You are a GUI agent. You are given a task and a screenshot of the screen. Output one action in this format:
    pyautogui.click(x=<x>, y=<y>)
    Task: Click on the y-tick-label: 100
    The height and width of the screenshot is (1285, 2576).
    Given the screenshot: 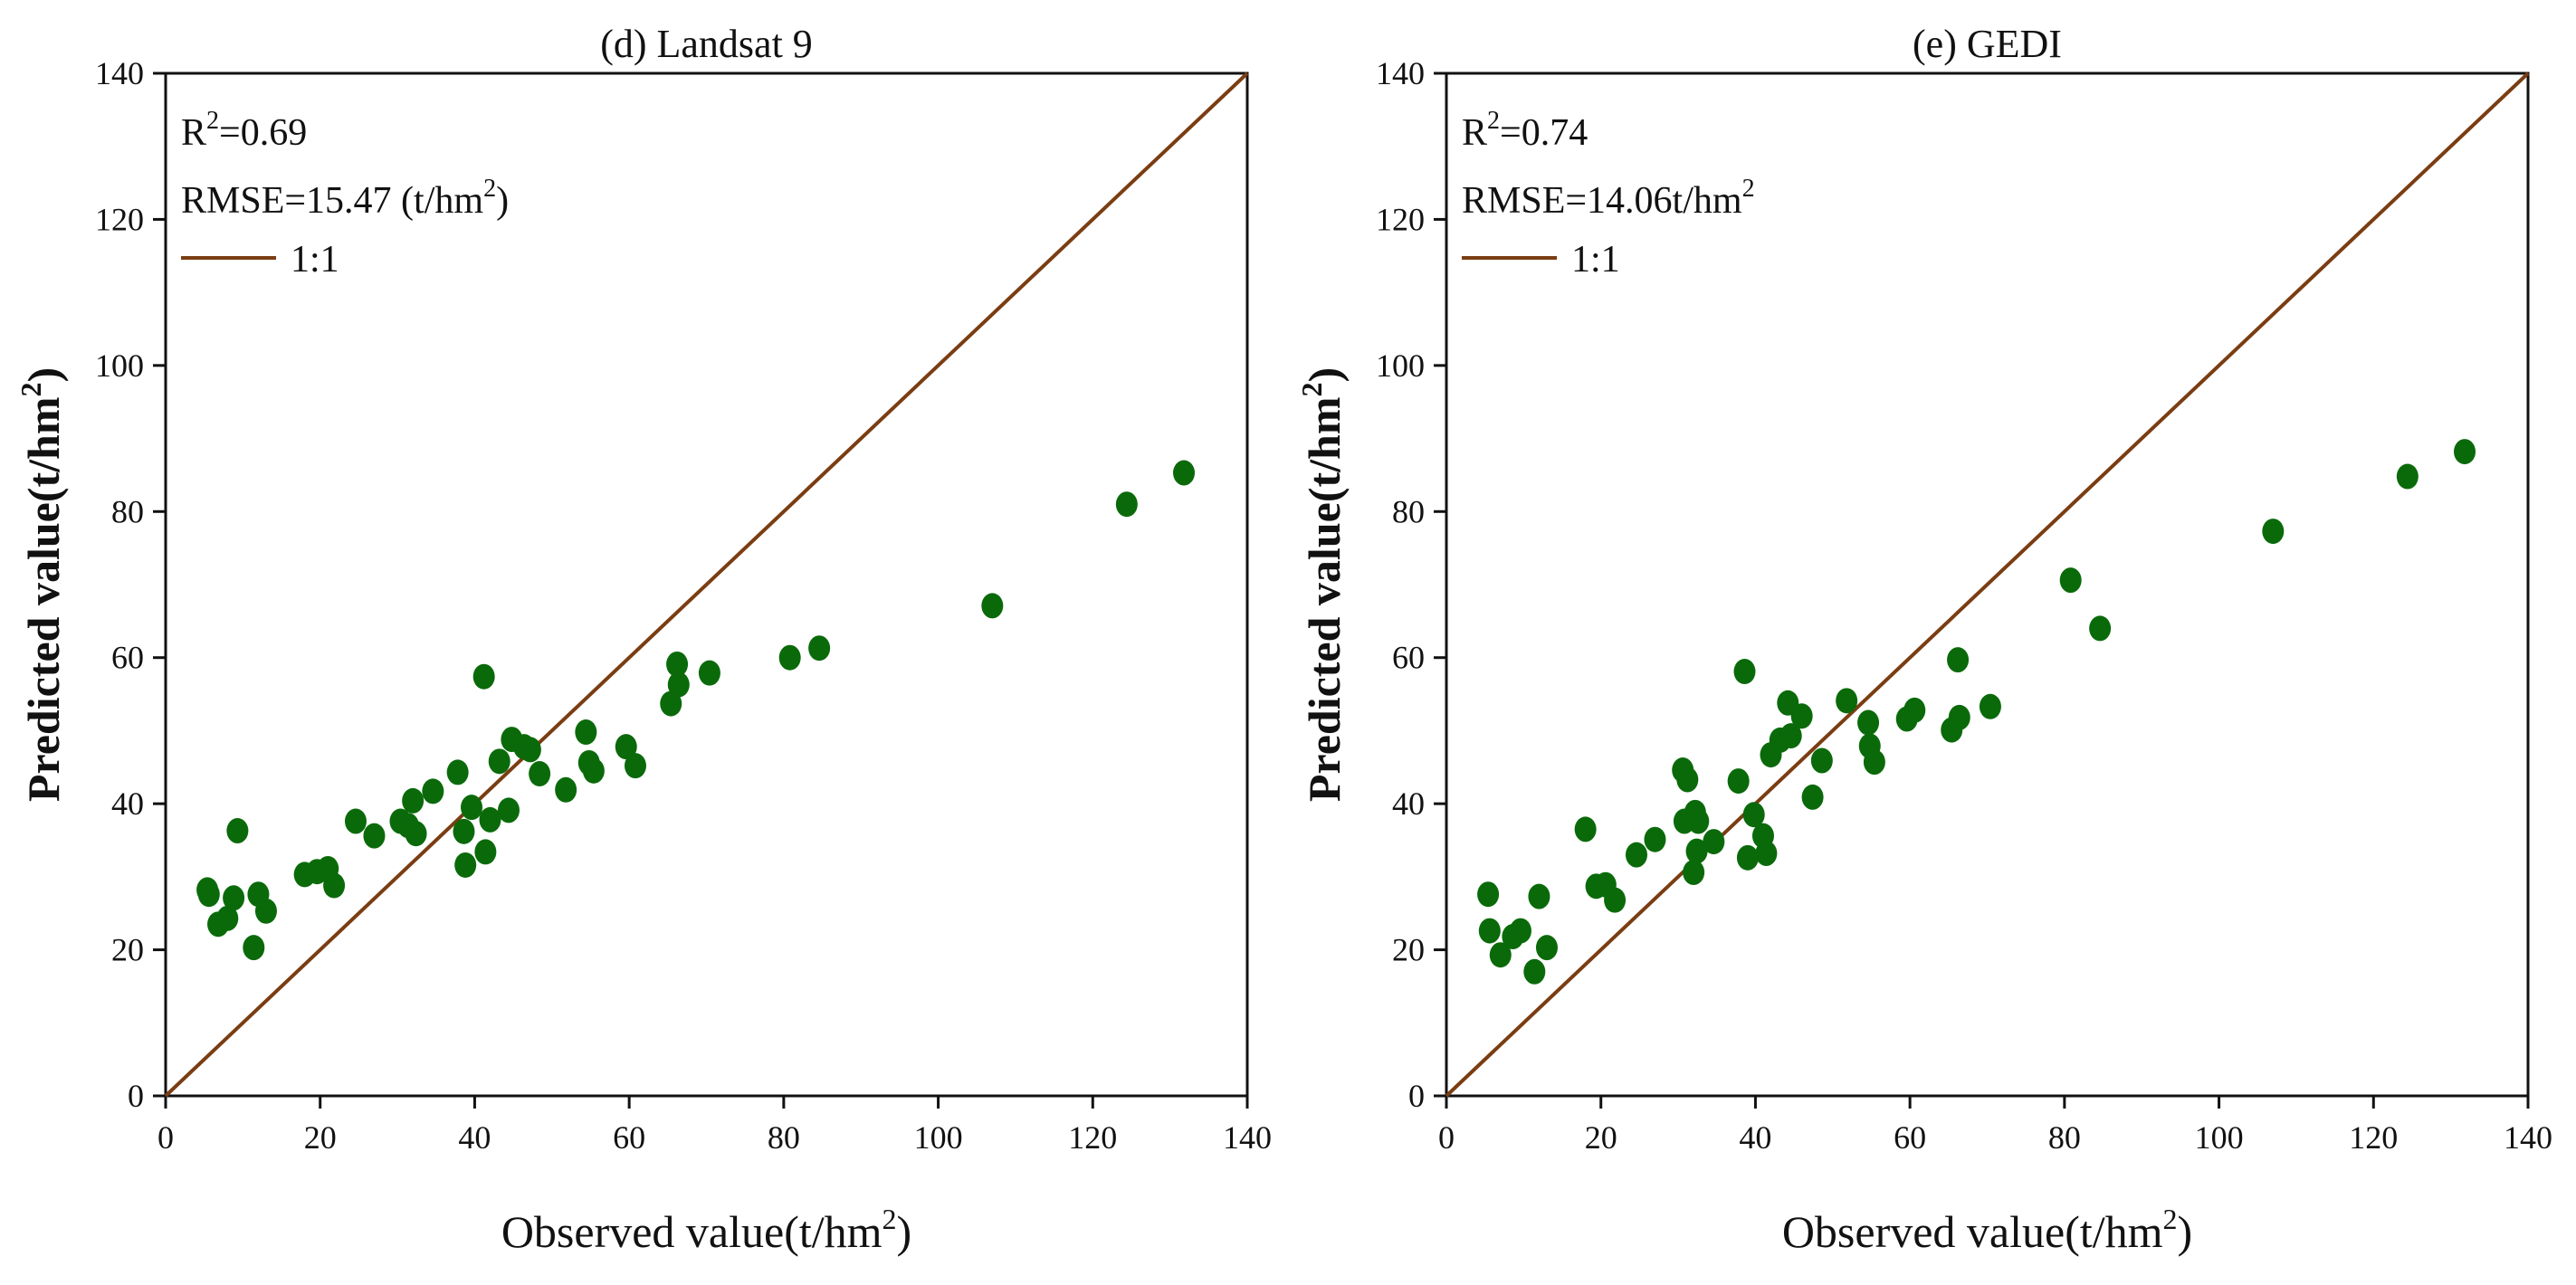 What is the action you would take?
    pyautogui.click(x=1401, y=365)
    